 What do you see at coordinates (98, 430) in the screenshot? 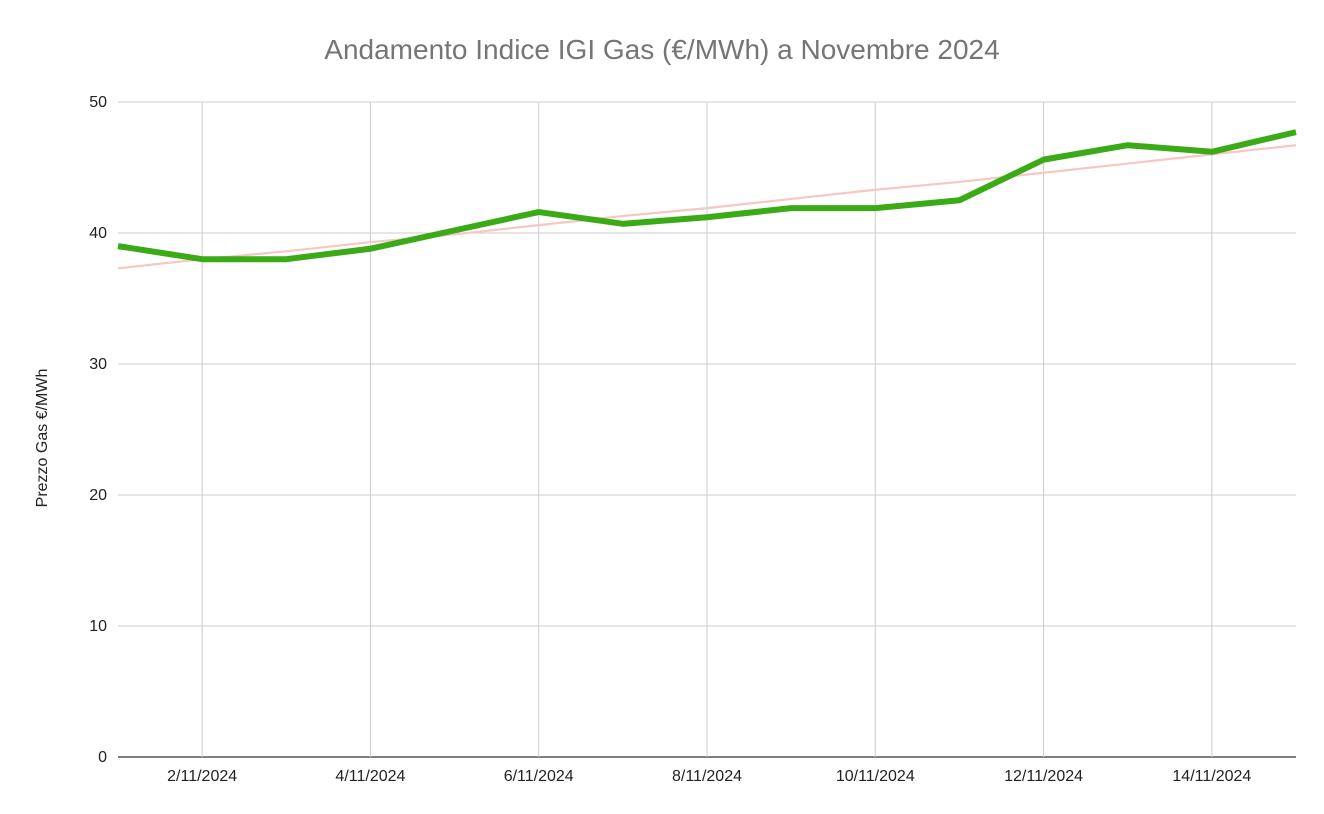
I see `y-axis-ticks: 0 10 20 30 40 50` at bounding box center [98, 430].